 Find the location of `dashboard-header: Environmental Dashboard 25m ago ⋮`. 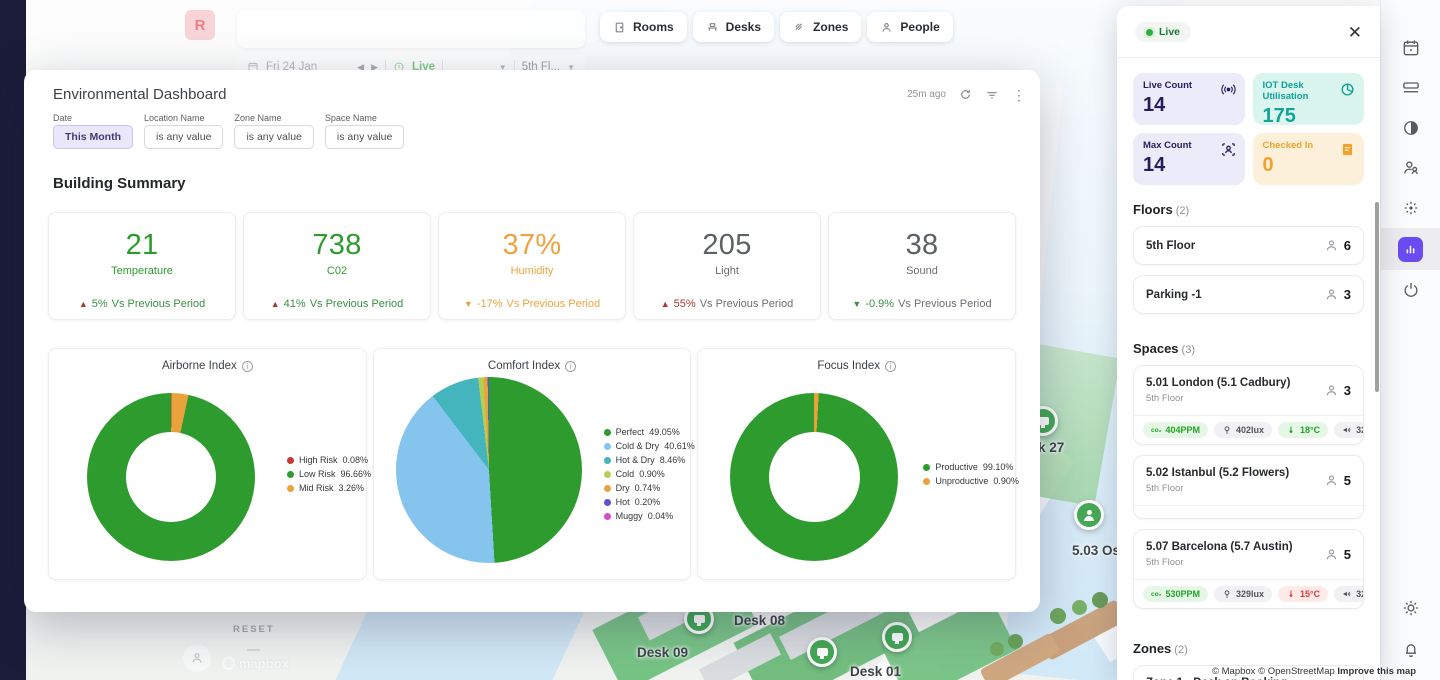

dashboard-header: Environmental Dashboard 25m ago ⋮ is located at coordinates (532, 86).